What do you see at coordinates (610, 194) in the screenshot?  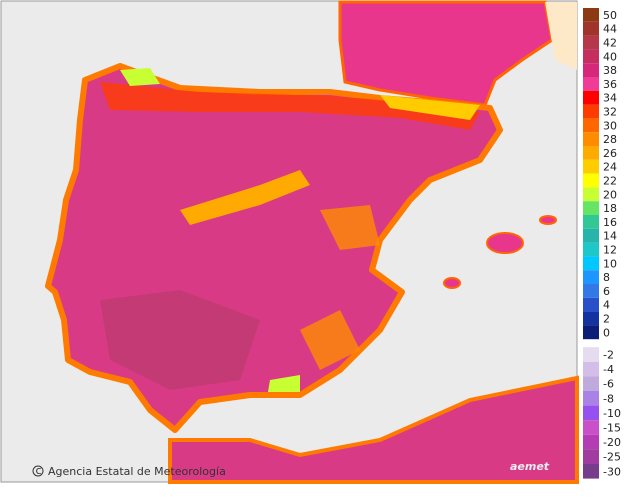 I see `legend-label: 20` at bounding box center [610, 194].